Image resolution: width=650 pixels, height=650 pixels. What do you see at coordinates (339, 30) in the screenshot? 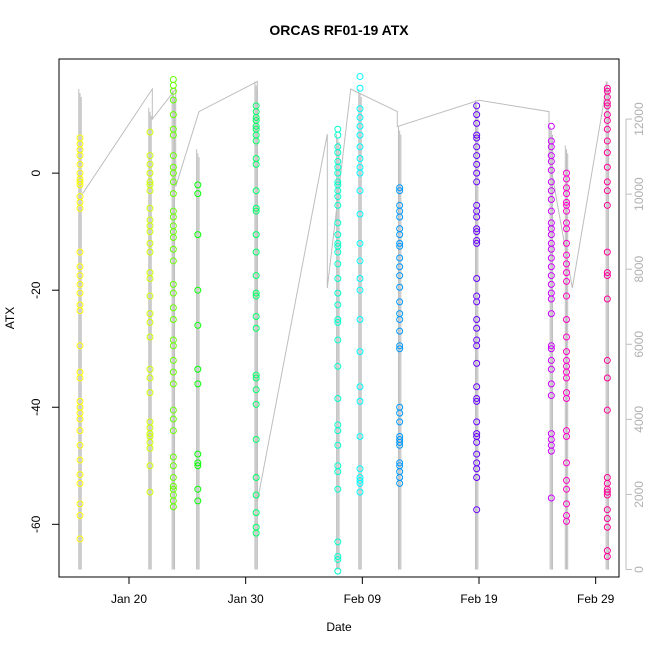
I see `chart-title: ORCAS RF01-19 ATX` at bounding box center [339, 30].